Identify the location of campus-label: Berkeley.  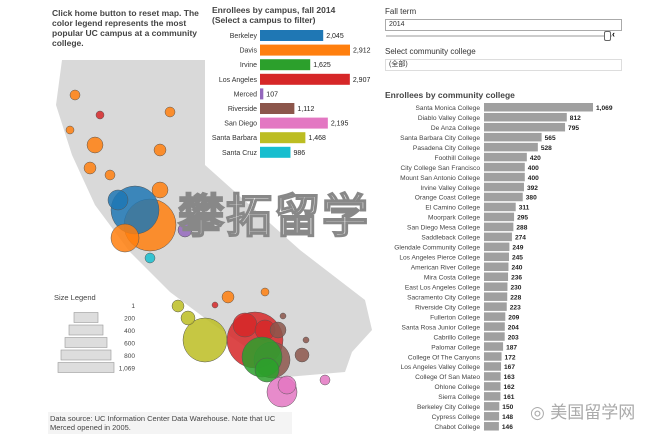
(244, 36).